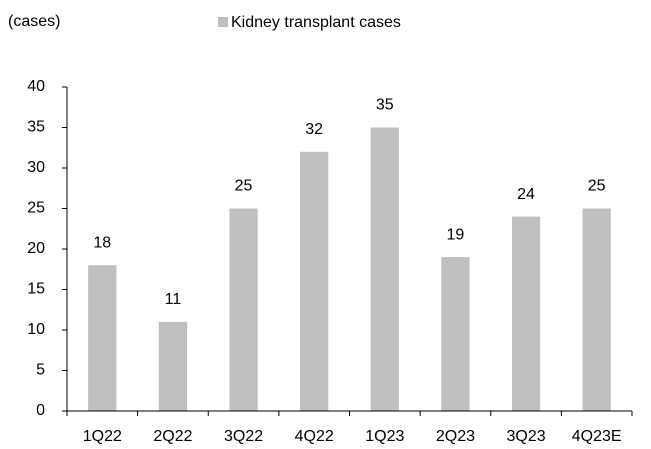 Image resolution: width=651 pixels, height=449 pixels. What do you see at coordinates (36, 167) in the screenshot?
I see `y-tick-label: 30` at bounding box center [36, 167].